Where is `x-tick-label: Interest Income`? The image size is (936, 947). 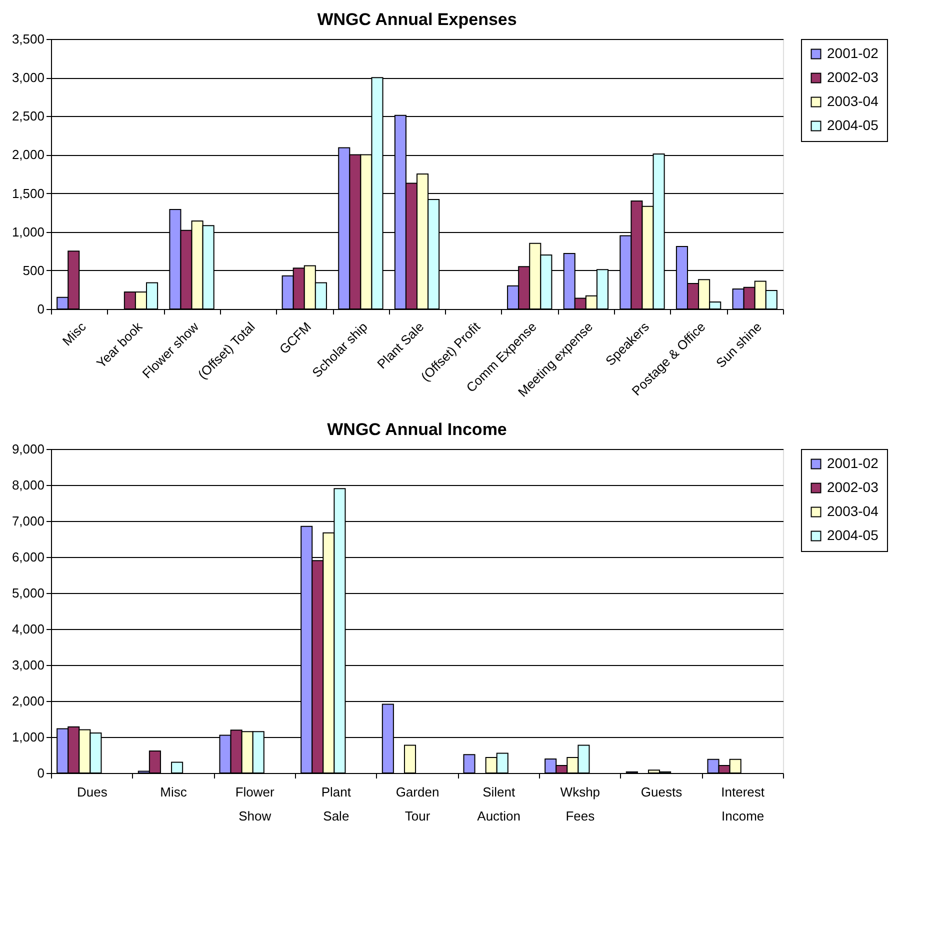
x-tick-label: Interest Income is located at coordinates (743, 804).